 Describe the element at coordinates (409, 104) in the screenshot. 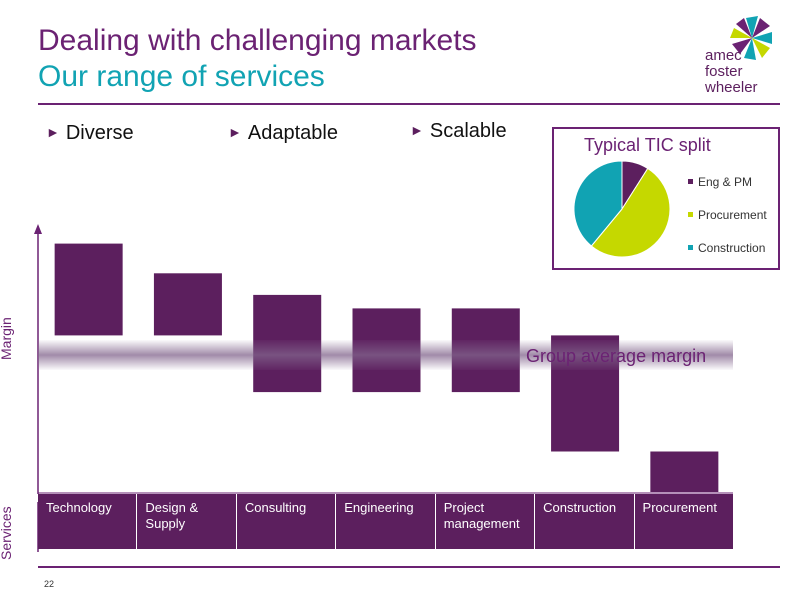

I see `title-divider` at that location.